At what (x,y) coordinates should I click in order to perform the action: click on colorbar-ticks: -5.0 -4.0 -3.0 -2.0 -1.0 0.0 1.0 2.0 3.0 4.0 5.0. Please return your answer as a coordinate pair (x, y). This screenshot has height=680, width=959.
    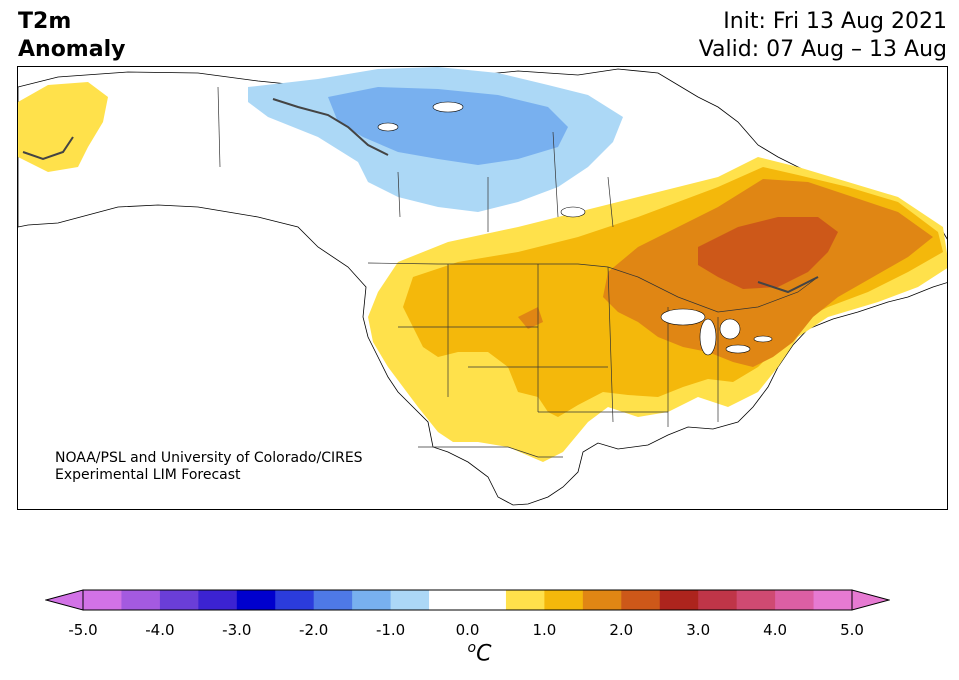
    Looking at the image, I should click on (479, 631).